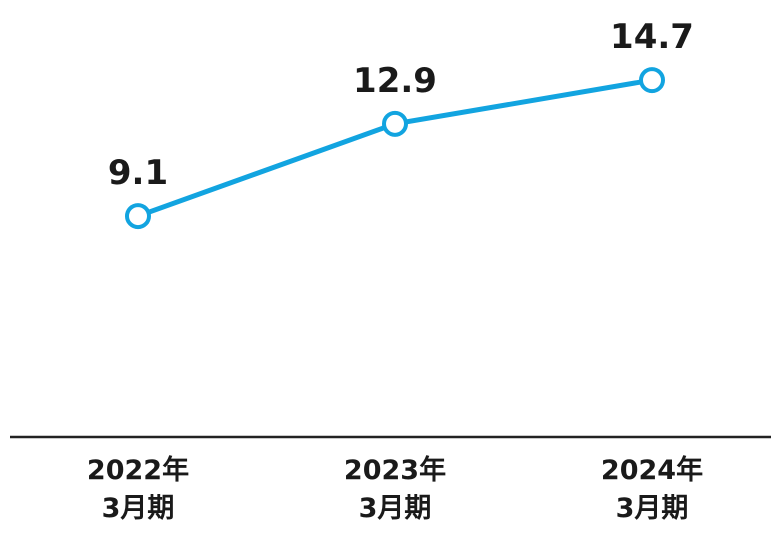 The width and height of the screenshot is (771, 533). I want to click on x-tick-label: 2023年 3月期, so click(395, 489).